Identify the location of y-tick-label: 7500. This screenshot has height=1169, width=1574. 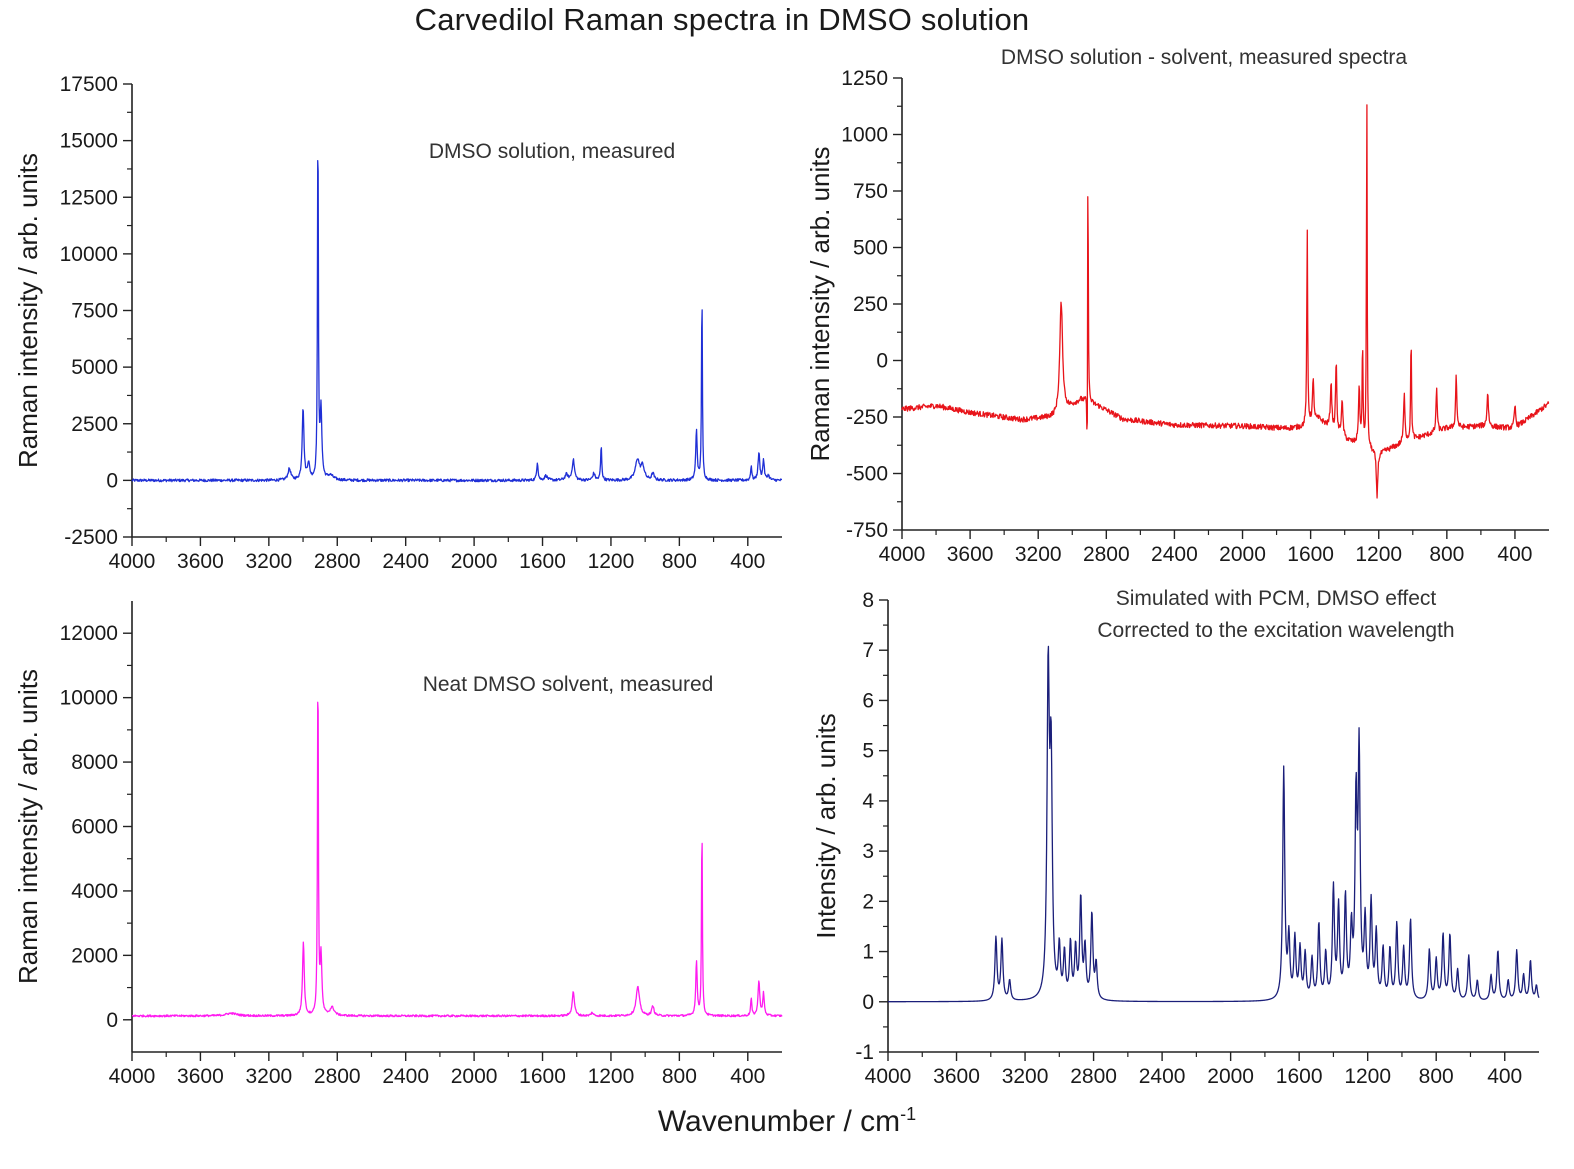
(94, 311).